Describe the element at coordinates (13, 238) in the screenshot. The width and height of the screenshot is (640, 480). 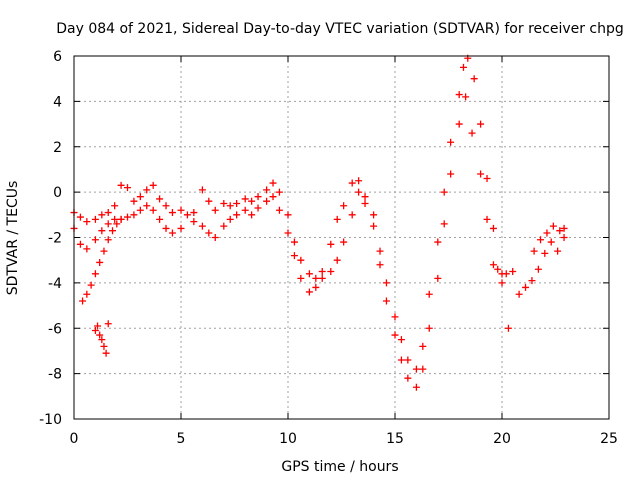
I see `y-axis-label: SDTVAR / TECUs` at that location.